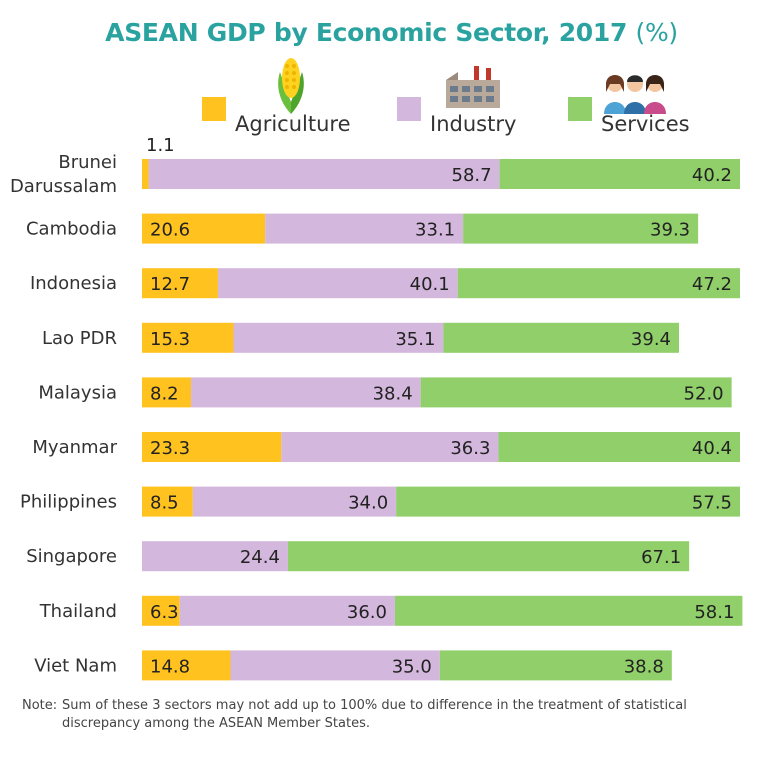  Describe the element at coordinates (670, 230) in the screenshot. I see `data-label-services: 39.3` at that location.